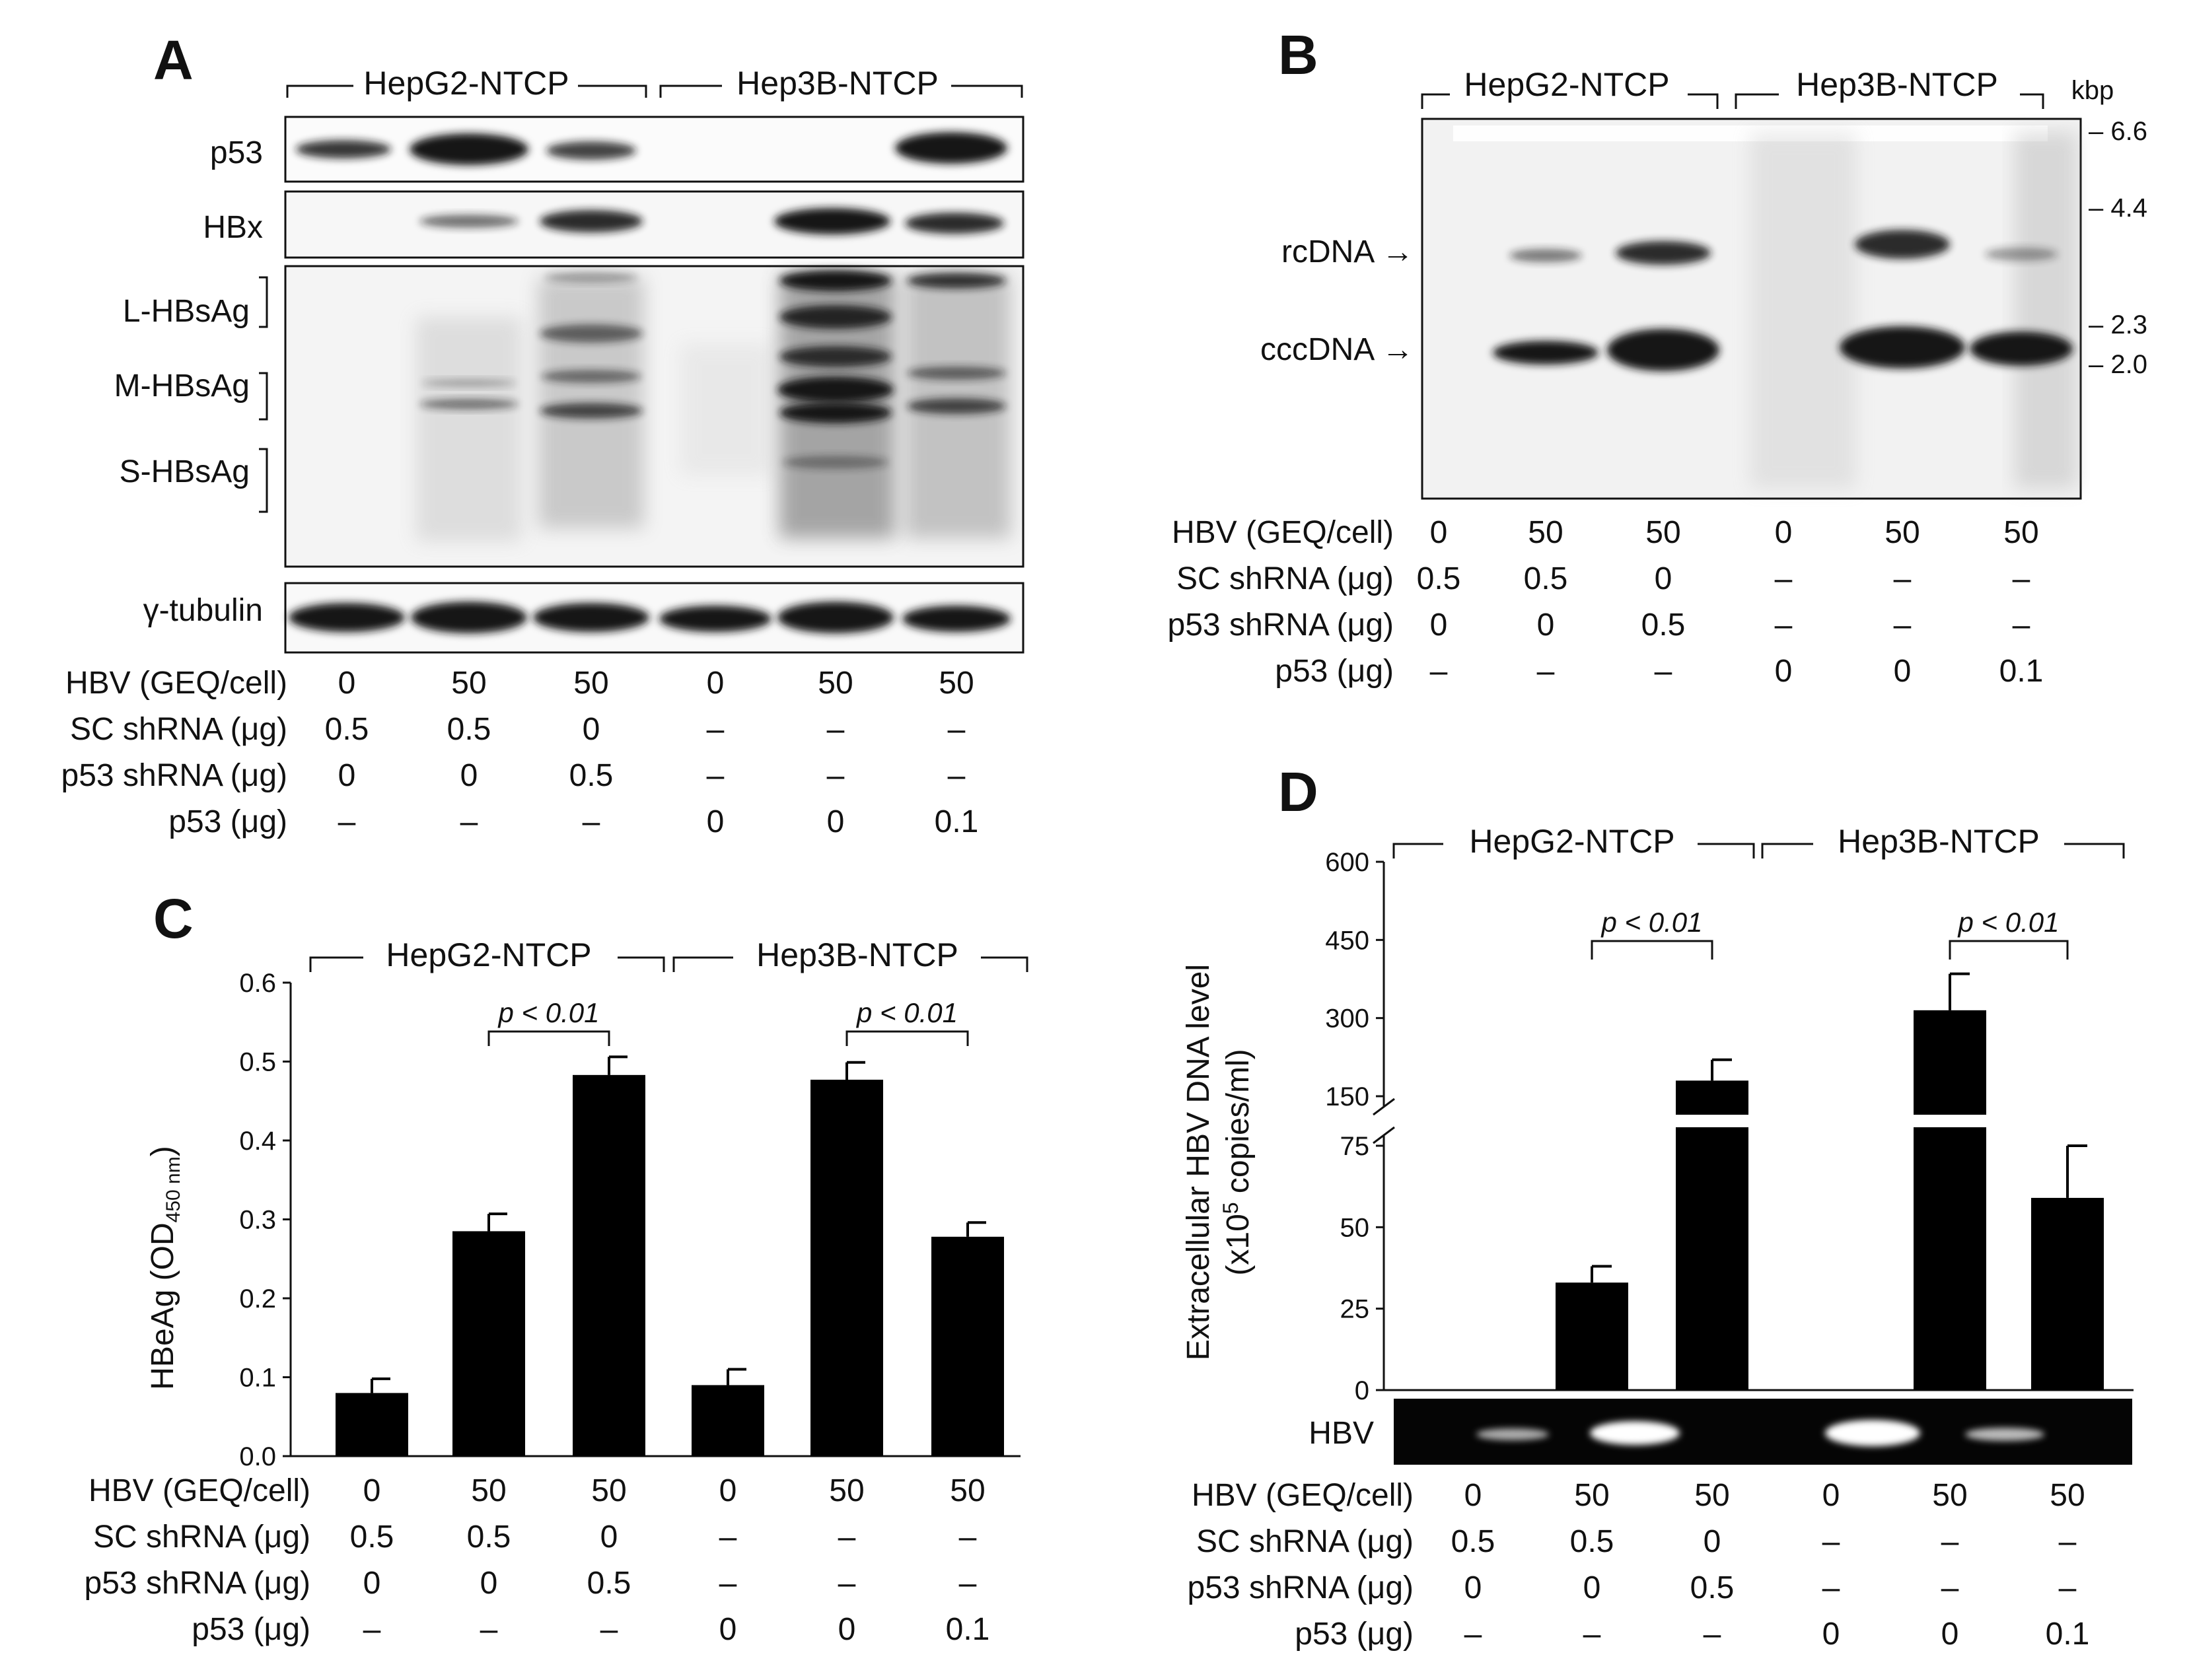 The width and height of the screenshot is (2191, 1680). Describe the element at coordinates (257, 1456) in the screenshot. I see `chart-c-ytick-label: 0.0` at that location.